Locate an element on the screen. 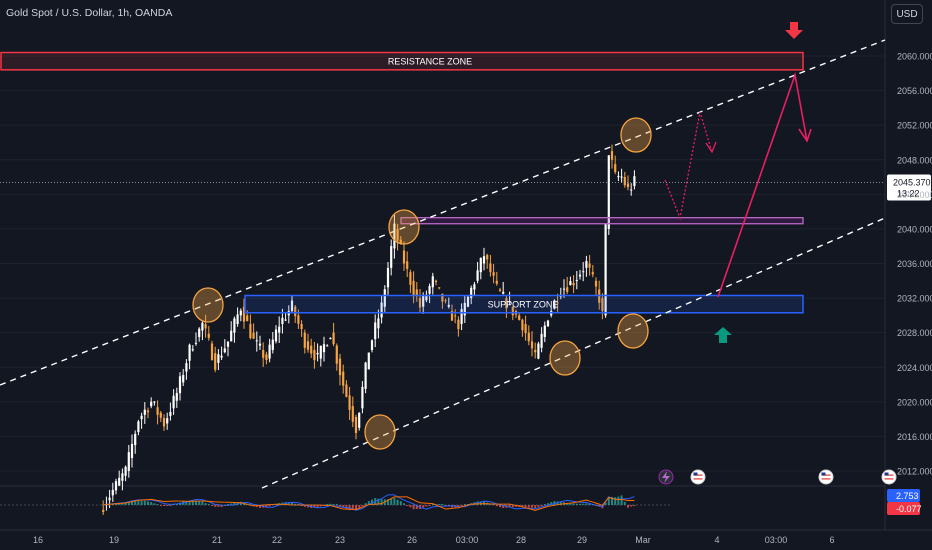  resistance-zone is located at coordinates (402, 61).